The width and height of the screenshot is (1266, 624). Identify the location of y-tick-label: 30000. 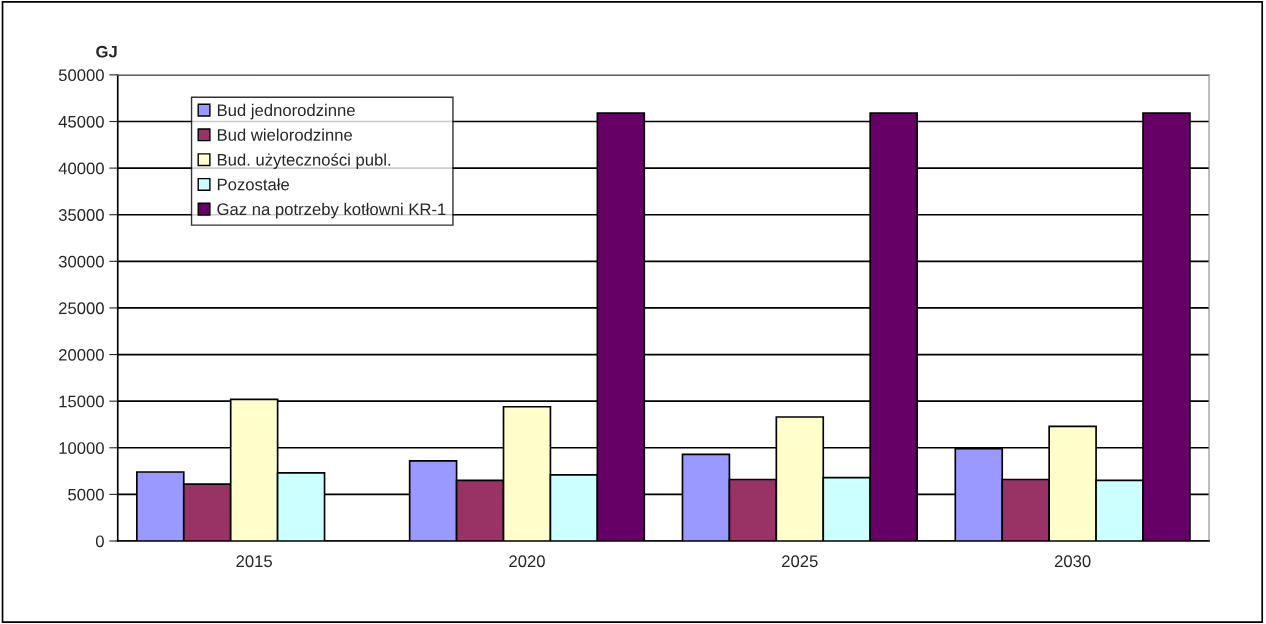
(81, 261).